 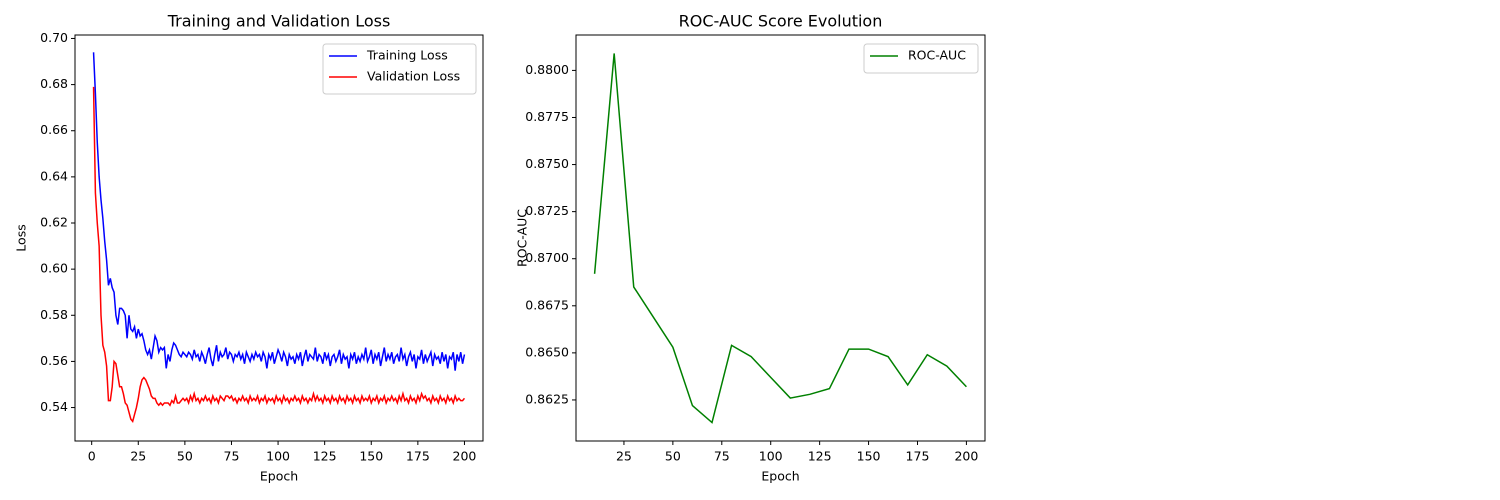 What do you see at coordinates (54, 406) in the screenshot?
I see `y-tick-label: 0.54` at bounding box center [54, 406].